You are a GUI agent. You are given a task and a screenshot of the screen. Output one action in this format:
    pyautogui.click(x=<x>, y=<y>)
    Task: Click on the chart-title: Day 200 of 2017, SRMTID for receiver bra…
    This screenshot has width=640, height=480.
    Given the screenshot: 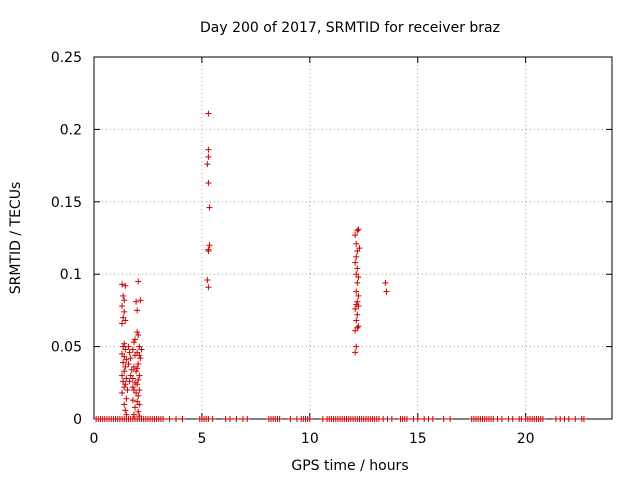 What is the action you would take?
    pyautogui.click(x=350, y=28)
    